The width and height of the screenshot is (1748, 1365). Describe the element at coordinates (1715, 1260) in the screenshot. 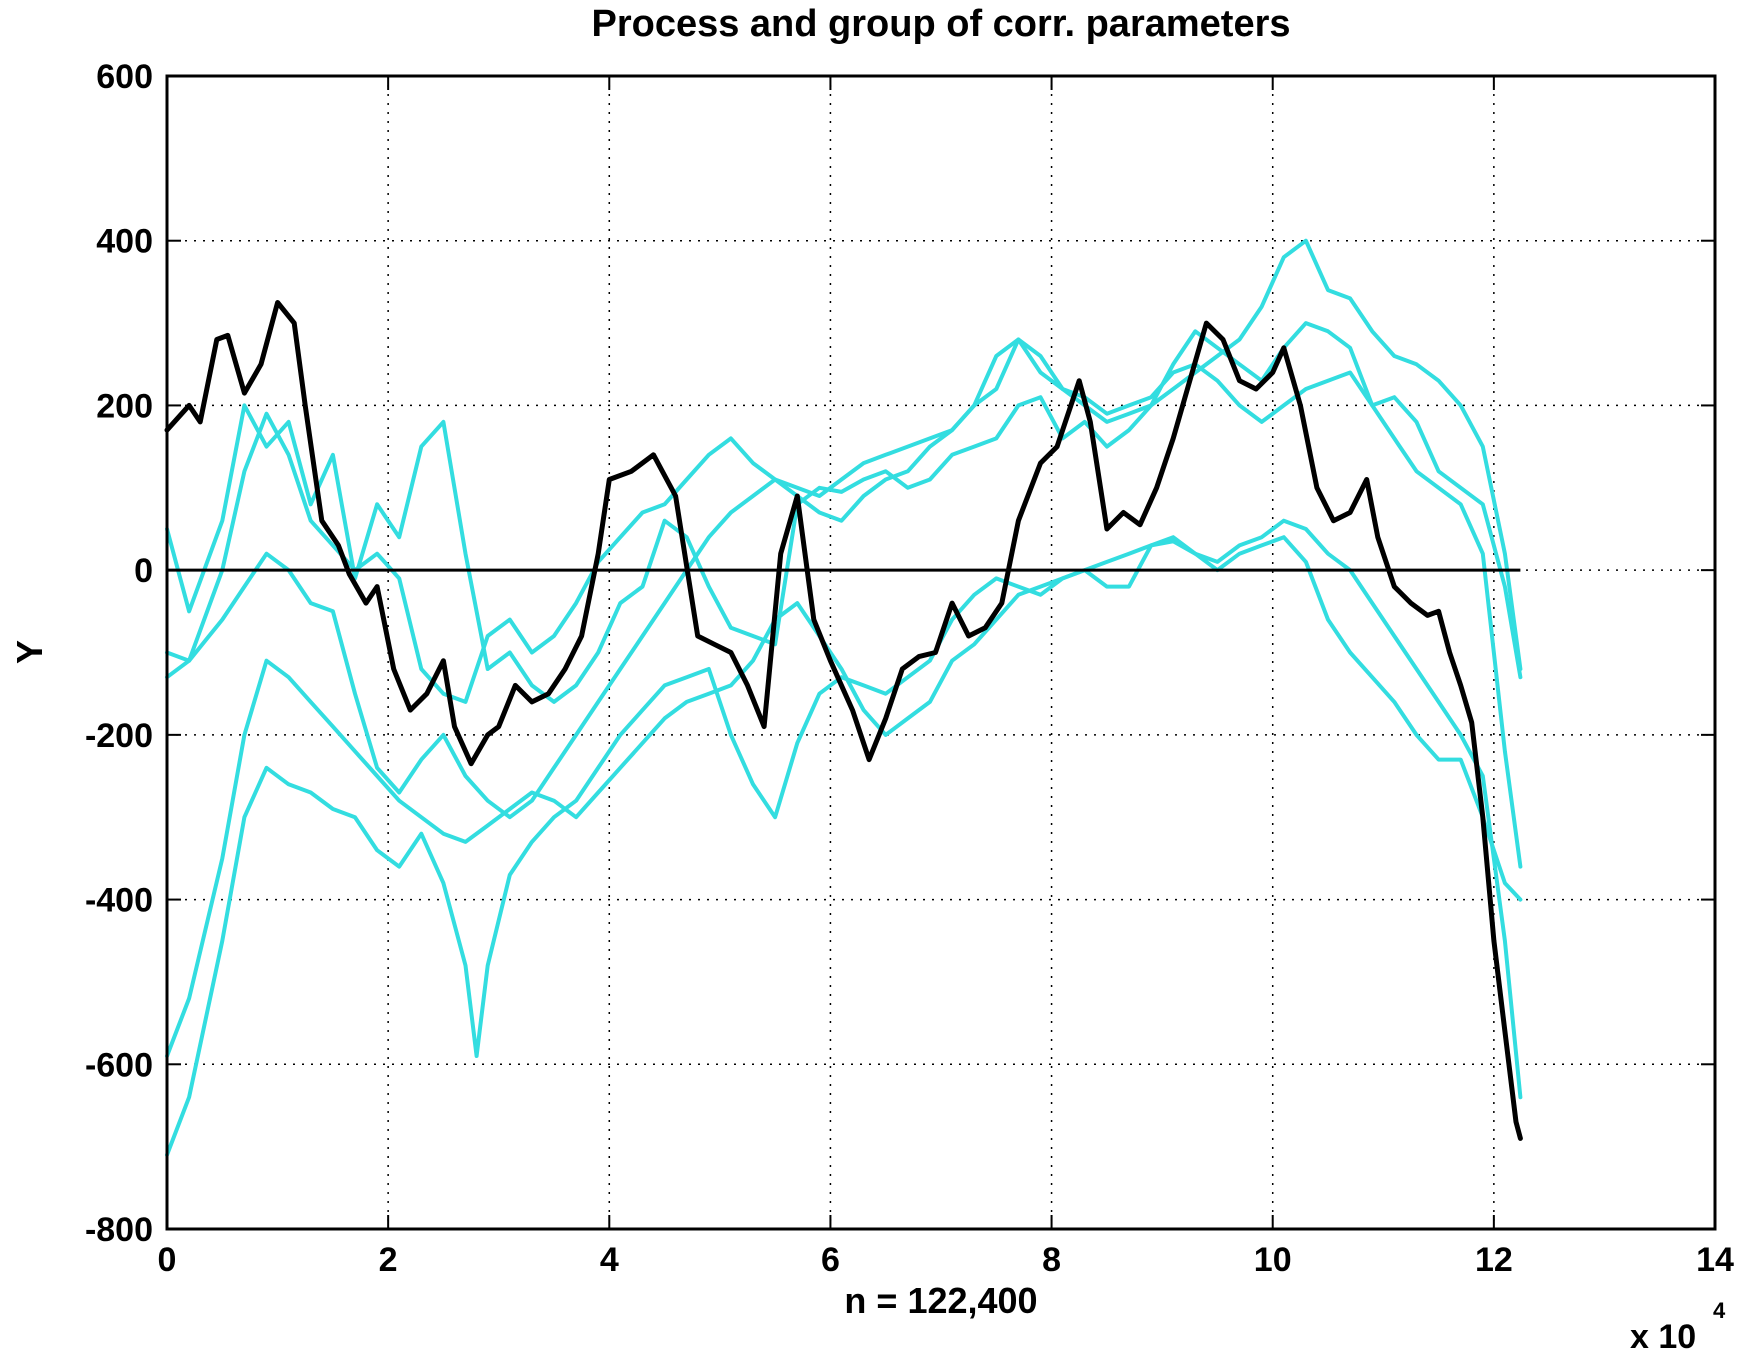

I see `x-tick-label: 14` at that location.